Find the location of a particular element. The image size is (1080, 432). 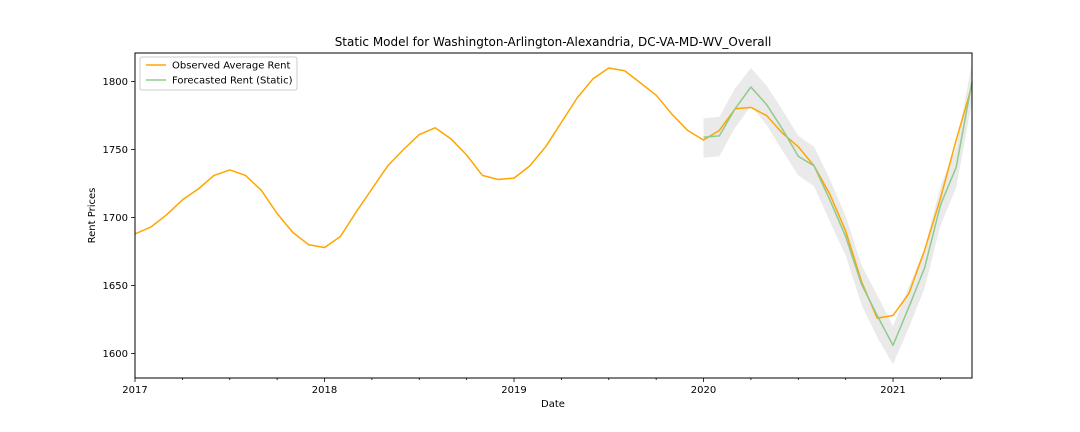

y-tick-label: 1700 is located at coordinates (115, 218).